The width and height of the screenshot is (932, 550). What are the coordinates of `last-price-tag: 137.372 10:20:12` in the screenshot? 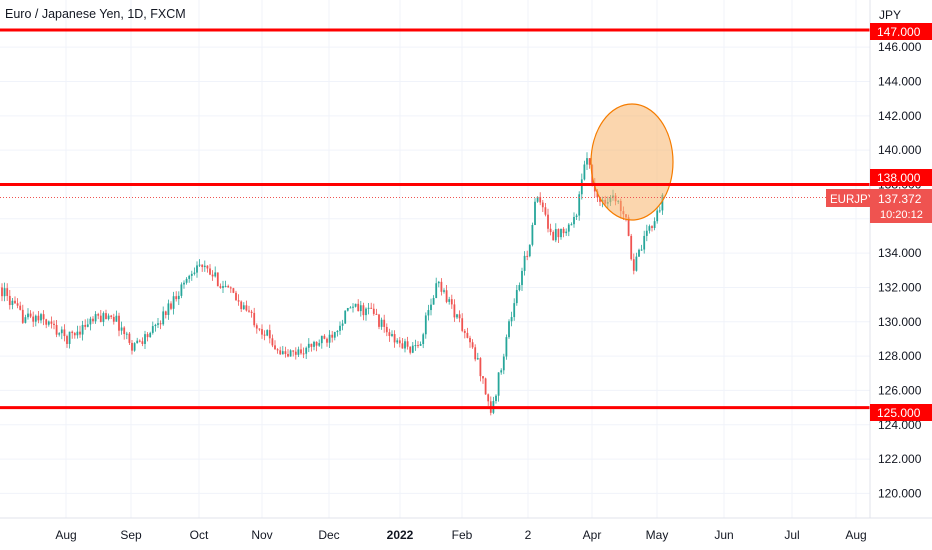 It's located at (901, 206).